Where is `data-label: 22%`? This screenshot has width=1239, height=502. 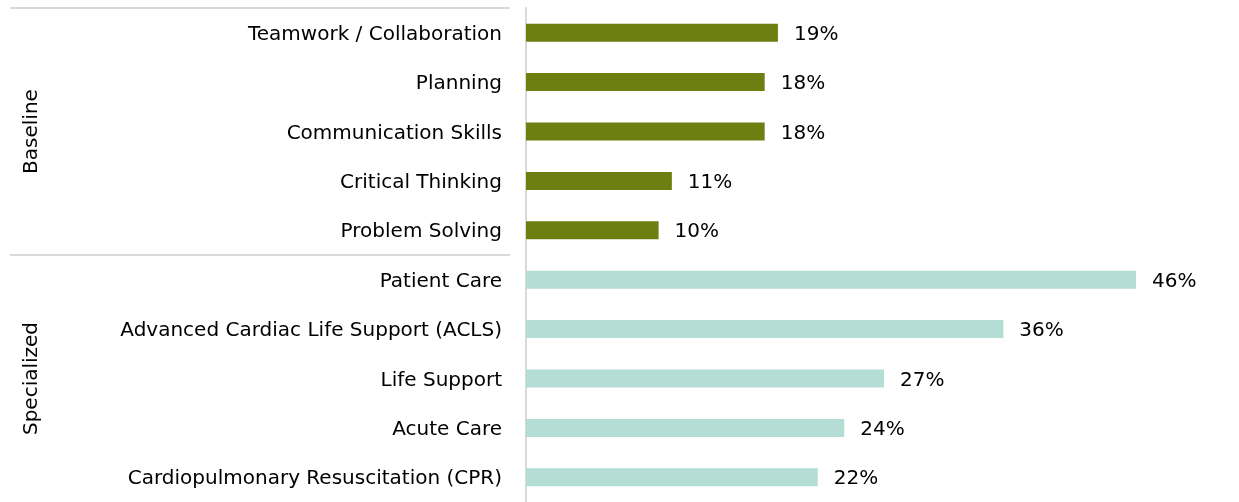
data-label: 22% is located at coordinates (856, 477).